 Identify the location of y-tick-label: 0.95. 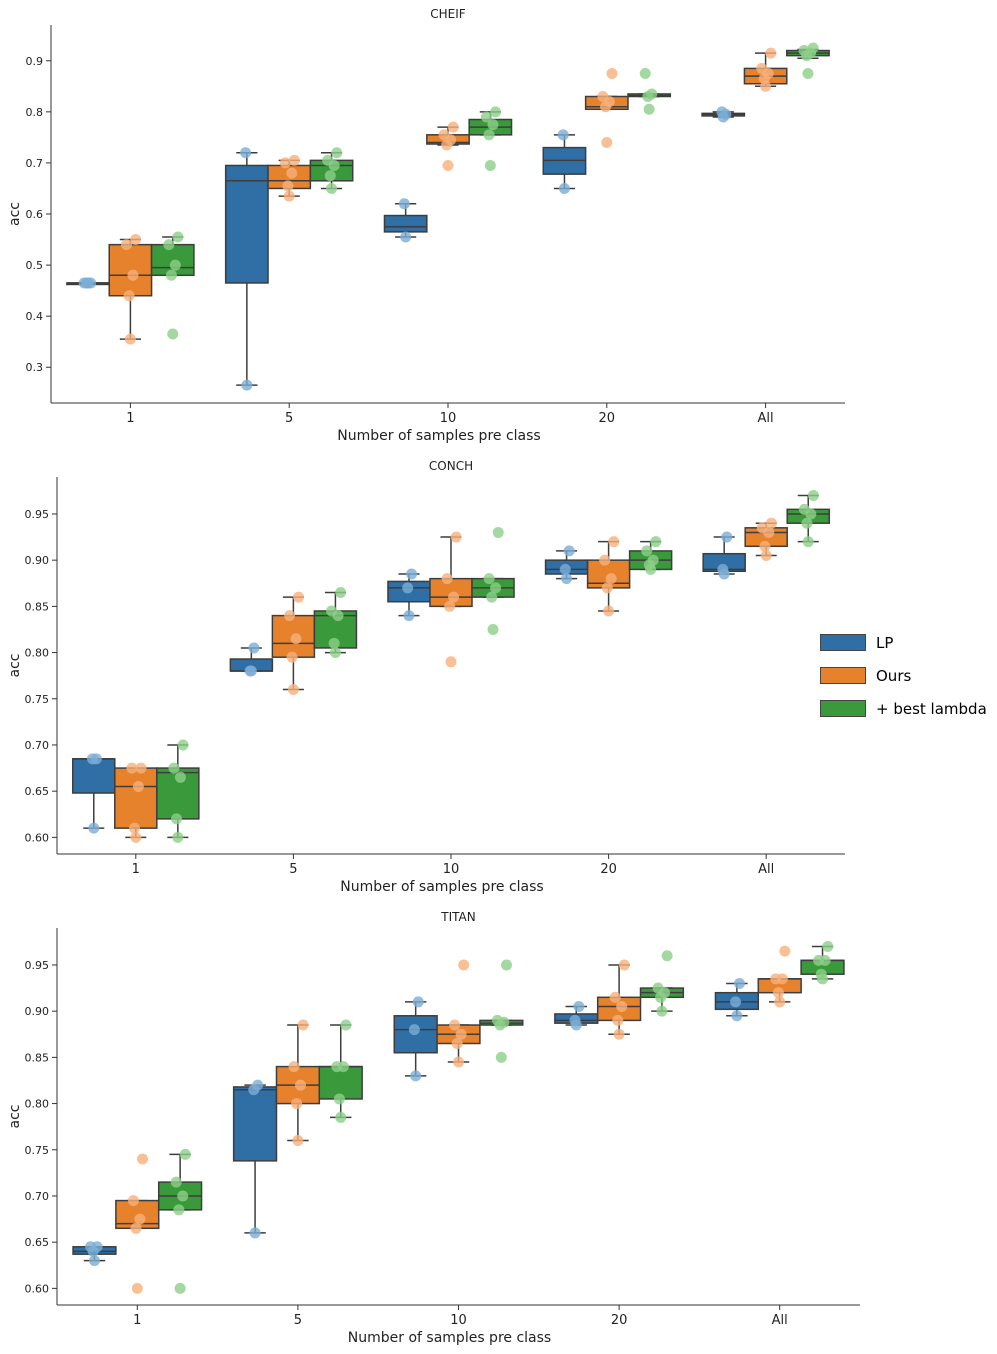
(37, 965).